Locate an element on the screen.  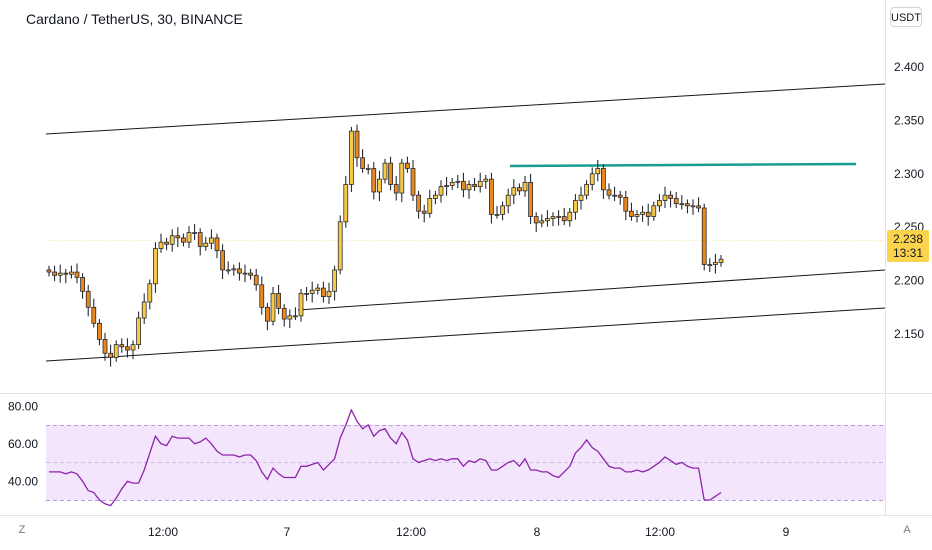
channel-upper-line is located at coordinates (465, 109).